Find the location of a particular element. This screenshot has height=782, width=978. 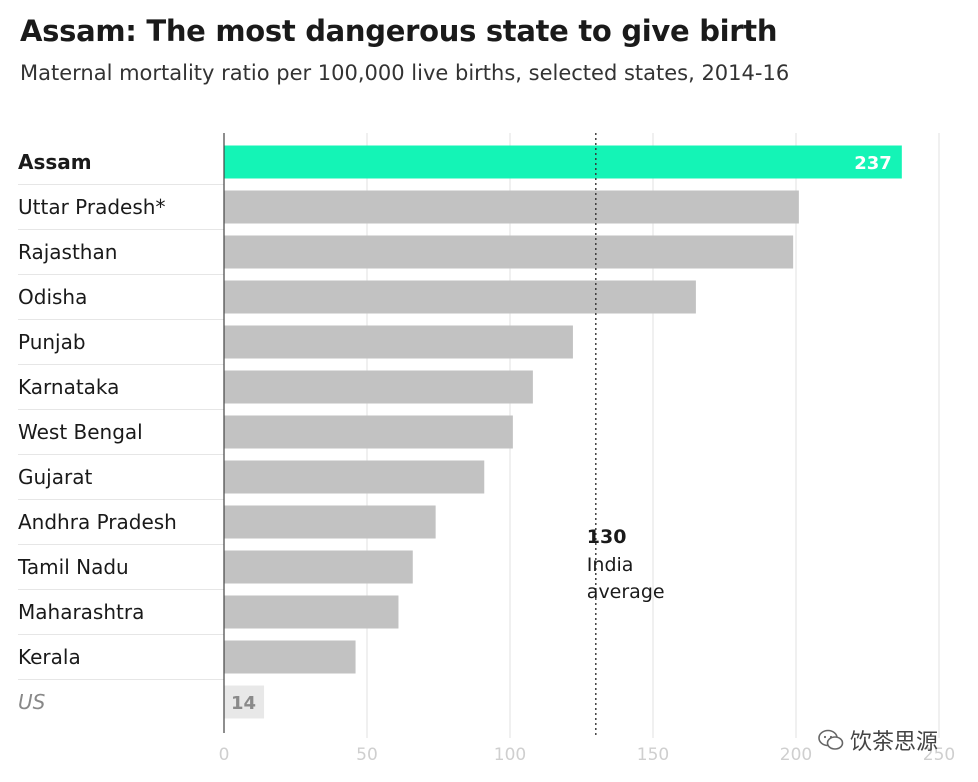

category-label-assam: Assam is located at coordinates (55, 162).